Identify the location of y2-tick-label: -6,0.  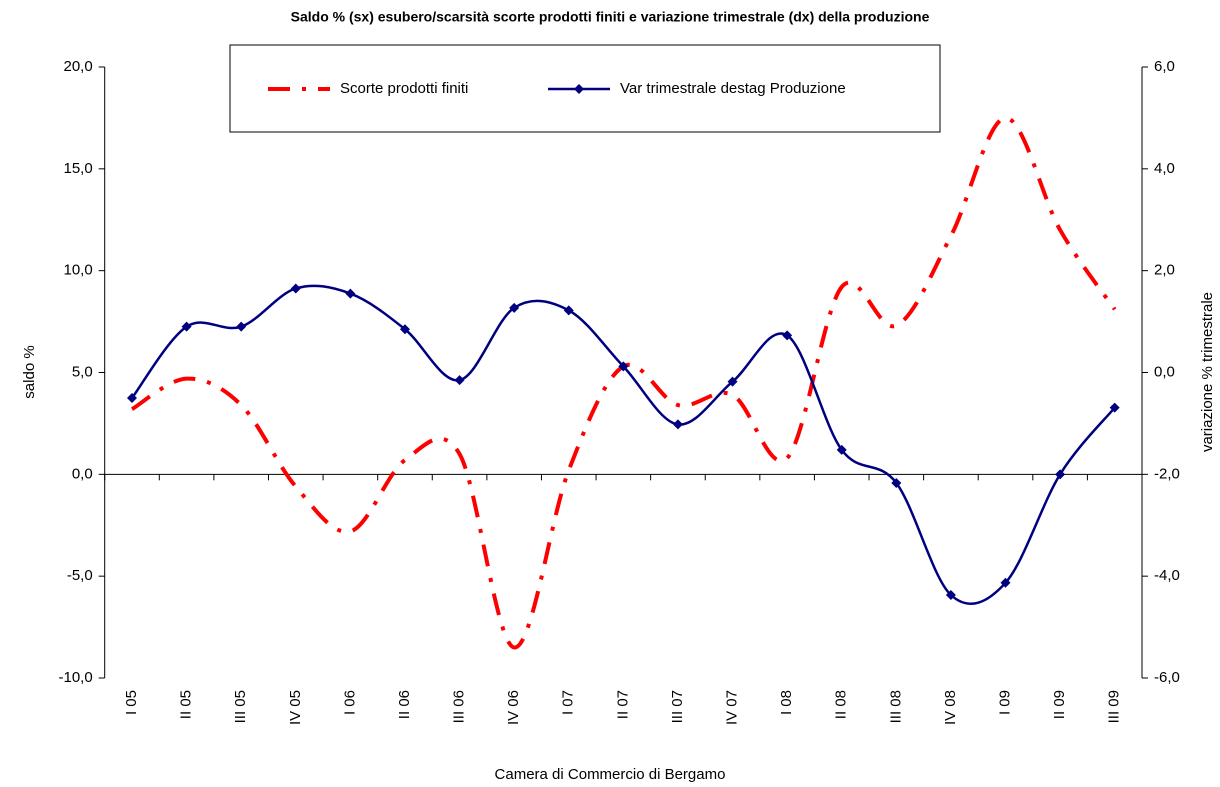
(1167, 677).